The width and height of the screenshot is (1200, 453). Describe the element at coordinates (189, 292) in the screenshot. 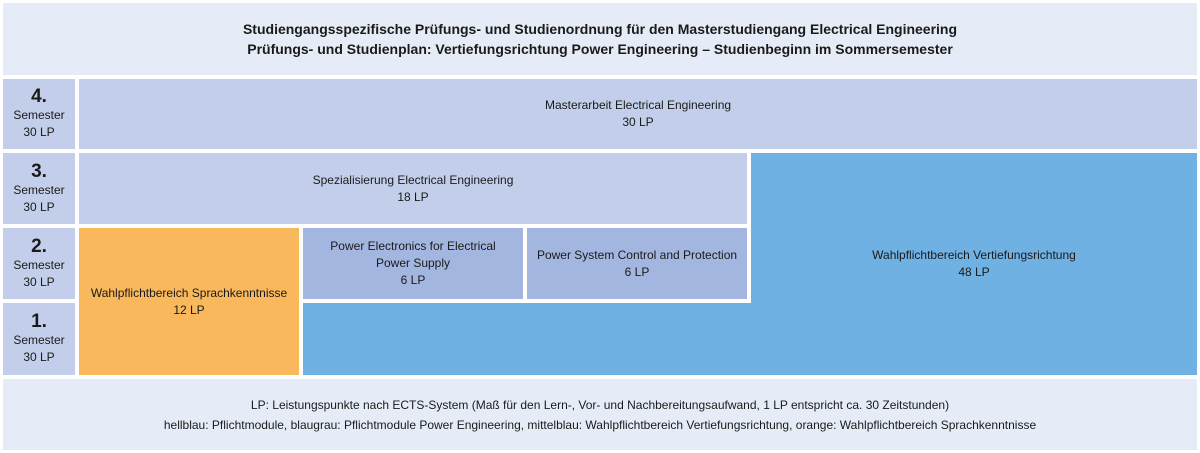

I see `module-title: Wahlpflichtbereich Sprachkenntnisse` at that location.